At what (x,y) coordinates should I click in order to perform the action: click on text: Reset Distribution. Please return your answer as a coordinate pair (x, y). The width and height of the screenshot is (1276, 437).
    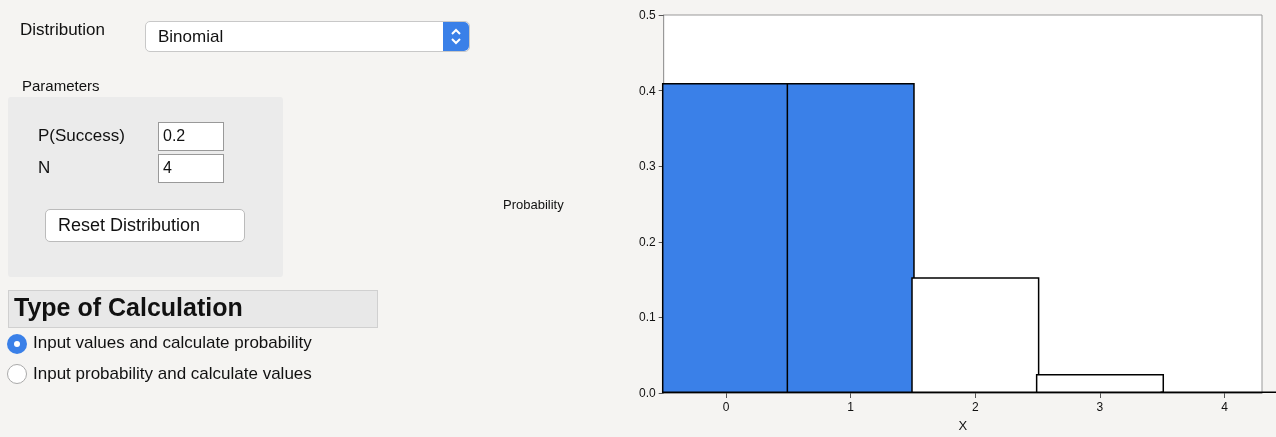
    Looking at the image, I should click on (129, 225).